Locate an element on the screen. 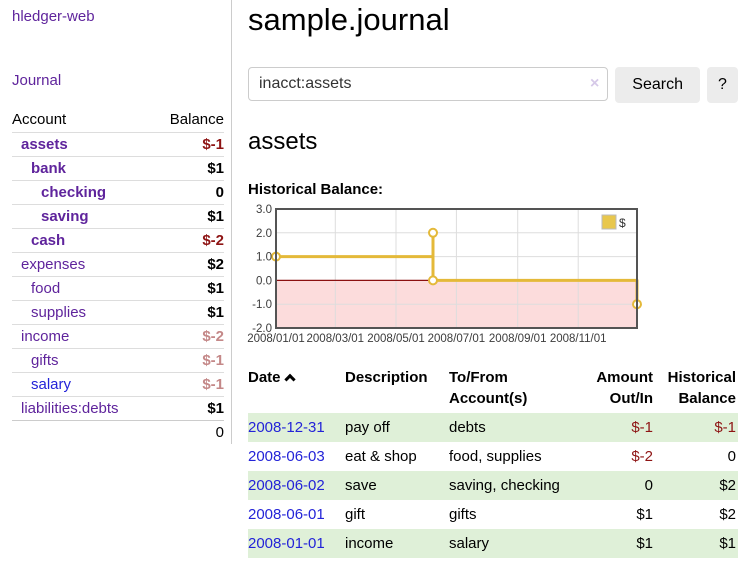 This screenshot has height=582, width=742. account-row: liabilities:debts $1 is located at coordinates (118, 408).